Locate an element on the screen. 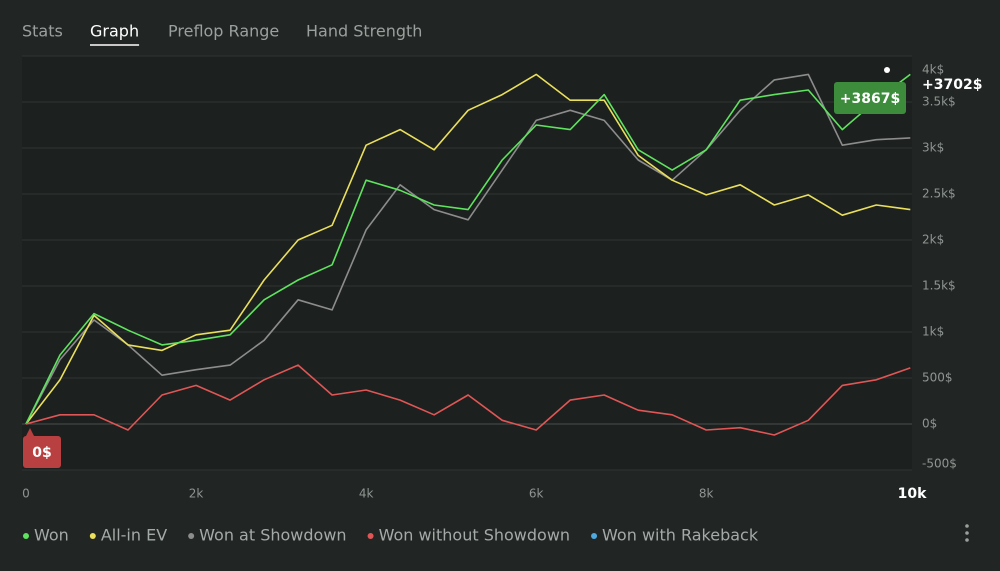 This screenshot has width=1000, height=571. y-tick-label: 2.5k$ is located at coordinates (939, 194).